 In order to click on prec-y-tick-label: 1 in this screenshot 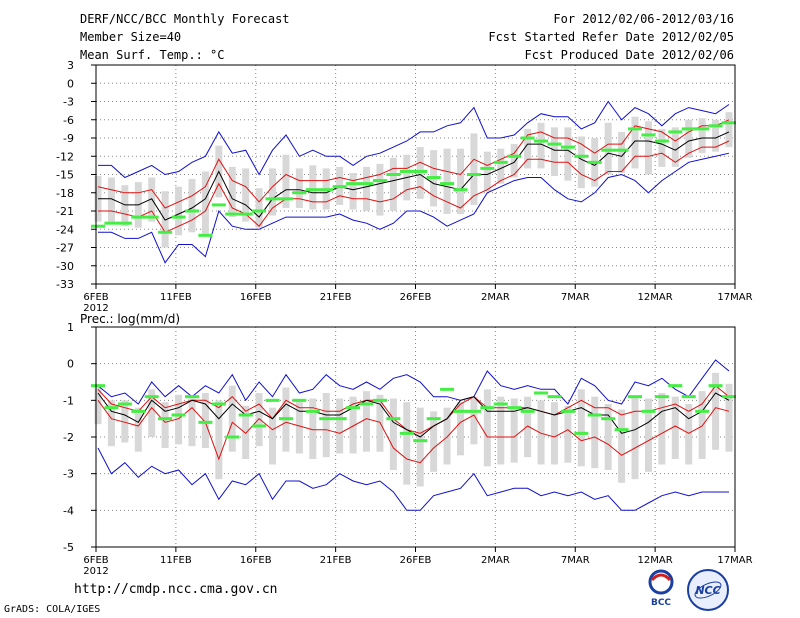, I will do `click(70, 327)`.